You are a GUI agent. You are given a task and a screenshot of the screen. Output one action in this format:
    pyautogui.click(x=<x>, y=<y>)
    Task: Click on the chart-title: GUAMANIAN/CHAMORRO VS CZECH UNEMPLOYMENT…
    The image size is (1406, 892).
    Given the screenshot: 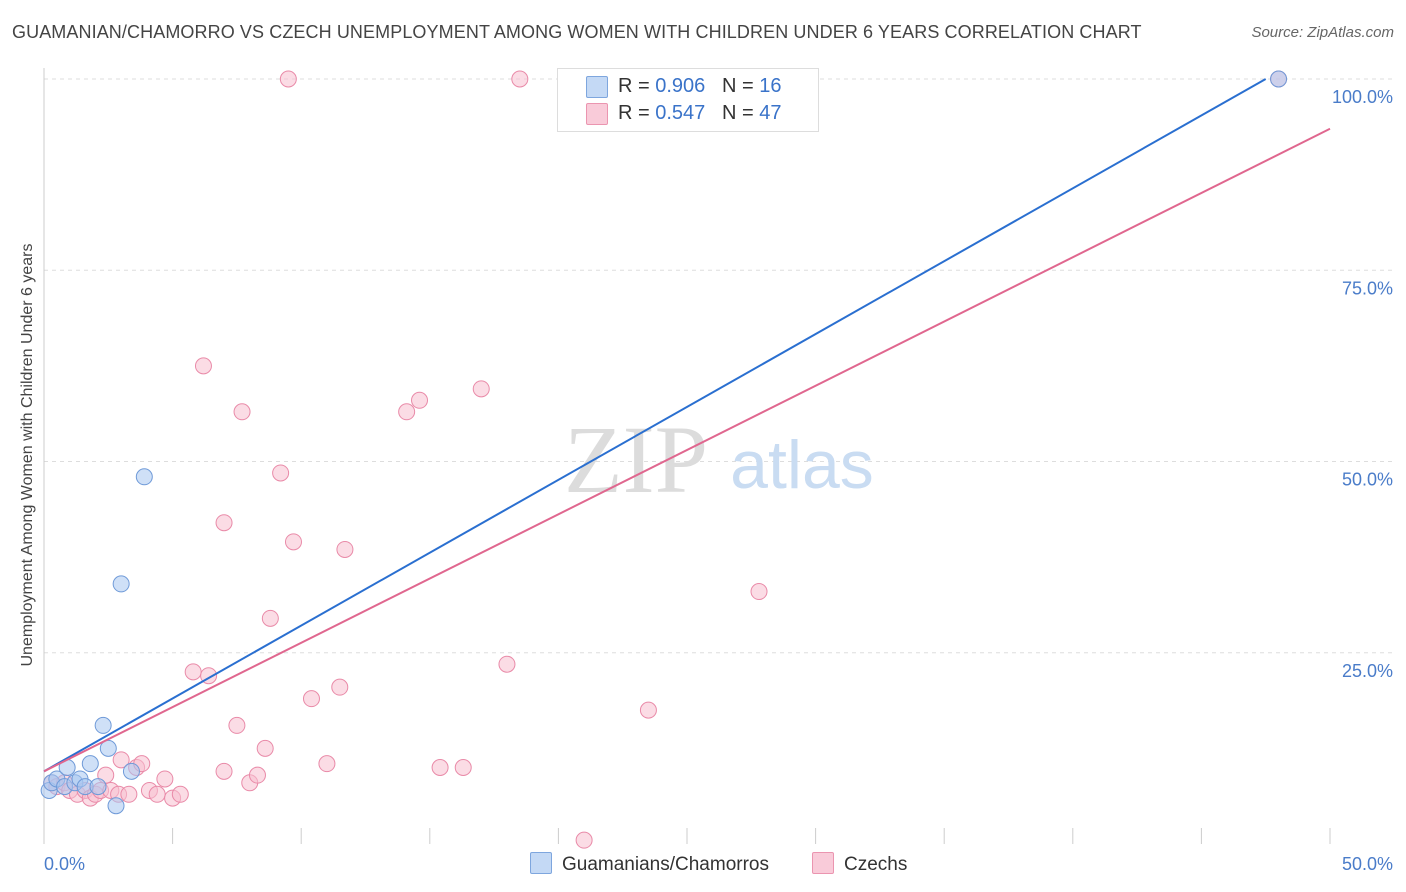 What is the action you would take?
    pyautogui.click(x=577, y=32)
    